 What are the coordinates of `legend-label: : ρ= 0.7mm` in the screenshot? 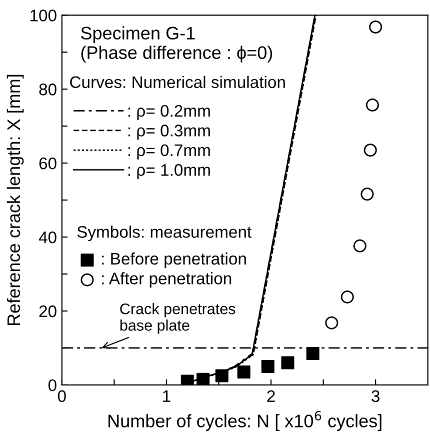 It's located at (169, 152).